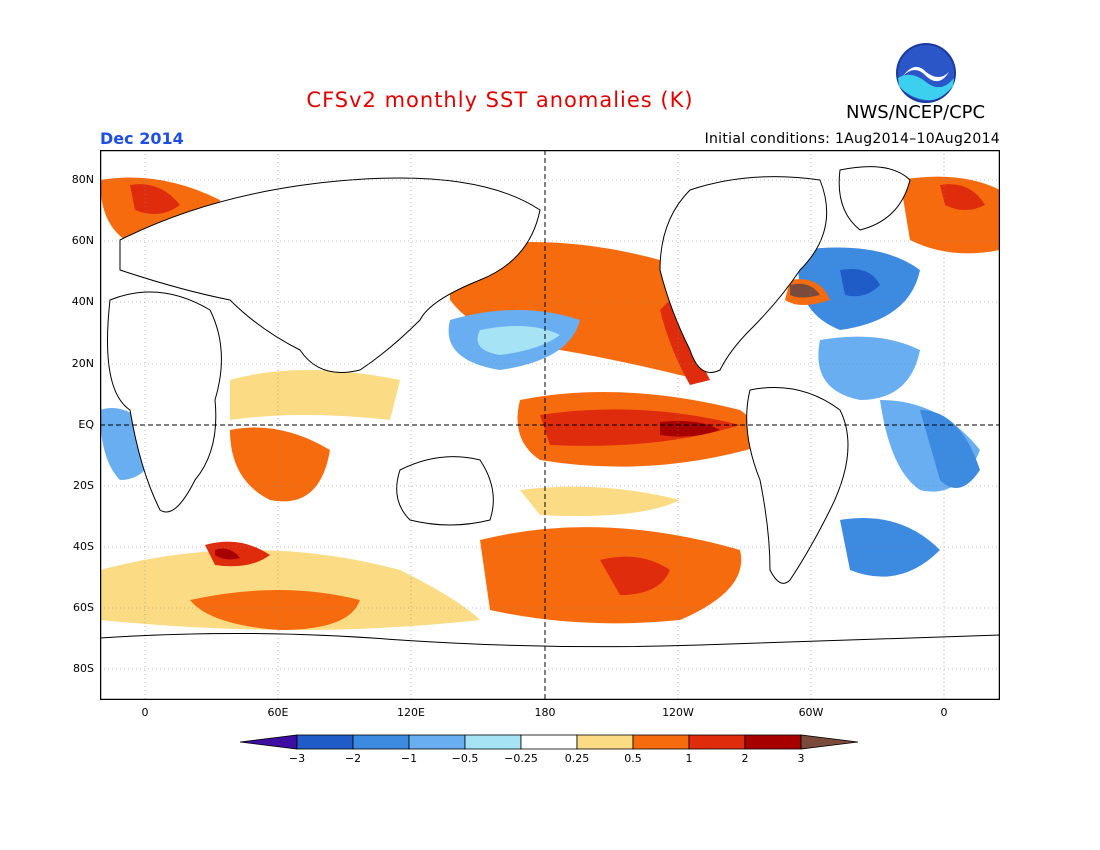  I want to click on organization-label: NWS/NCEP/CPC, so click(916, 112).